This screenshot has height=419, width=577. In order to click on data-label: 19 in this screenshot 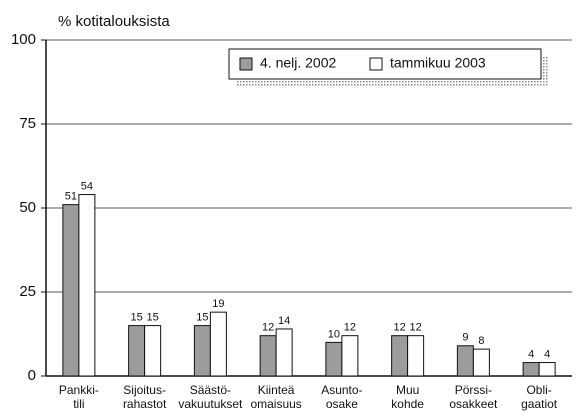, I will do `click(218, 304)`.